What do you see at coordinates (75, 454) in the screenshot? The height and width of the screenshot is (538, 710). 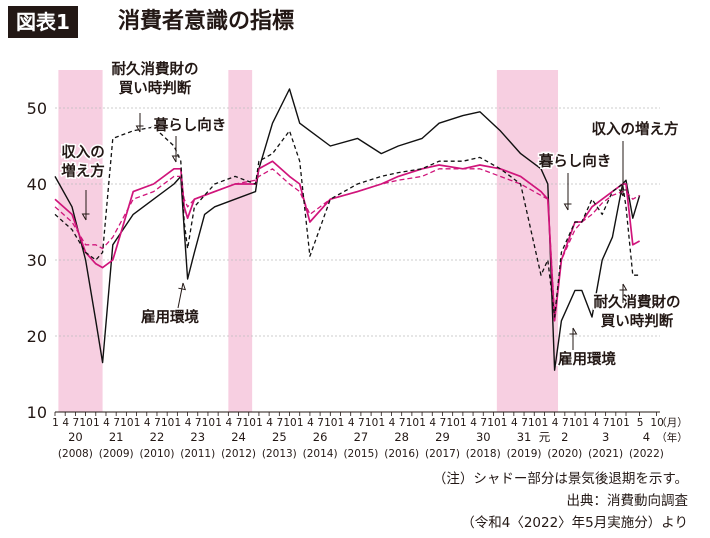 I see `x-year-ad: (2008)` at bounding box center [75, 454].